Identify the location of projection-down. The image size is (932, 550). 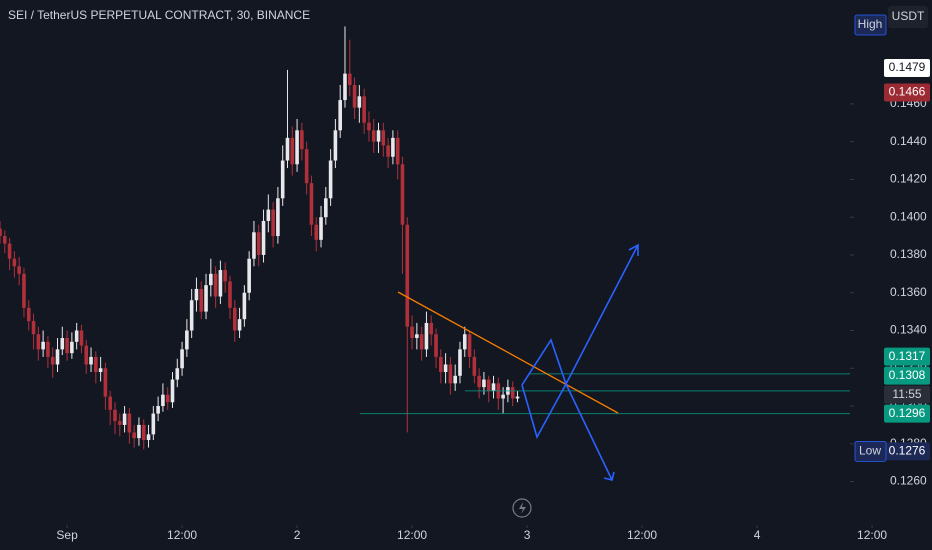
(567, 431).